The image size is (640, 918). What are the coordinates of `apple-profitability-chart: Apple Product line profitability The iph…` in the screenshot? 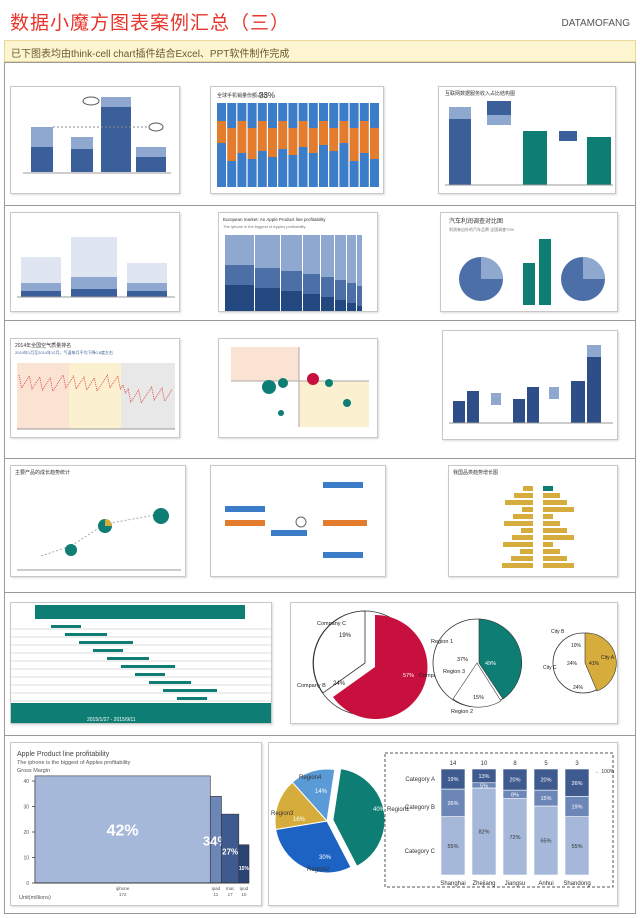 It's located at (136, 824).